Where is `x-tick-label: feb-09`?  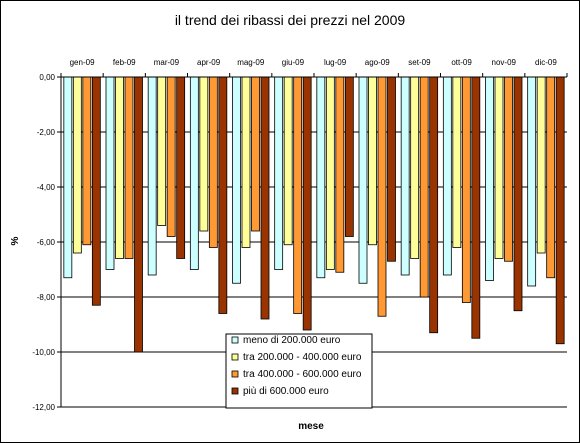
x-tick-label: feb-09 is located at coordinates (124, 62).